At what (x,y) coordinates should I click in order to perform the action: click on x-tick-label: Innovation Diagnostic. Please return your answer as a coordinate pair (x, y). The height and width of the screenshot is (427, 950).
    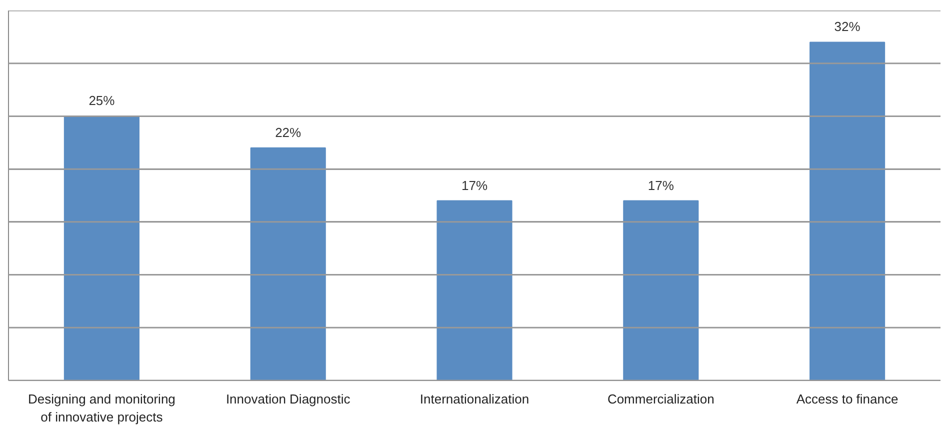
    Looking at the image, I should click on (288, 399).